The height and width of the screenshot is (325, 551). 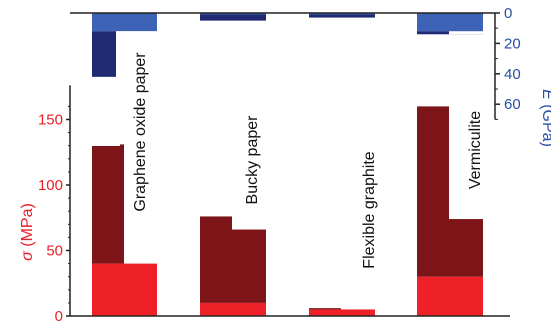 What do you see at coordinates (508, 13) in the screenshot?
I see `modulus-tick-label-0: 0` at bounding box center [508, 13].